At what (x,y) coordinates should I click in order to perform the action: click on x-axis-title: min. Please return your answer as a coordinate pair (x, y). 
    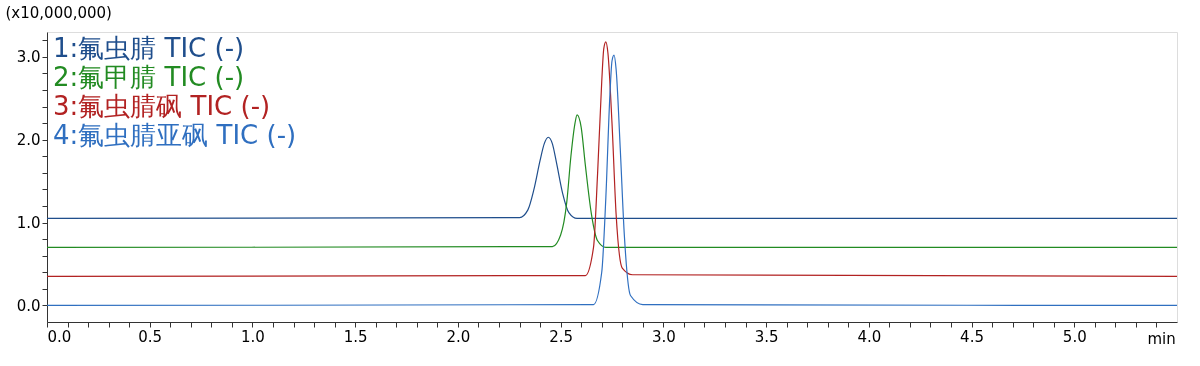
    Looking at the image, I should click on (1161, 338).